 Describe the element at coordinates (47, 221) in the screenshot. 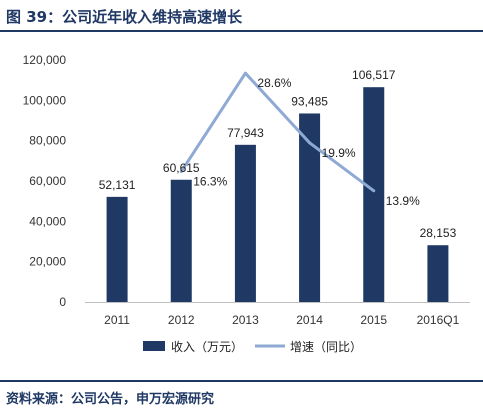

I see `y-tick-label: 40,000` at that location.